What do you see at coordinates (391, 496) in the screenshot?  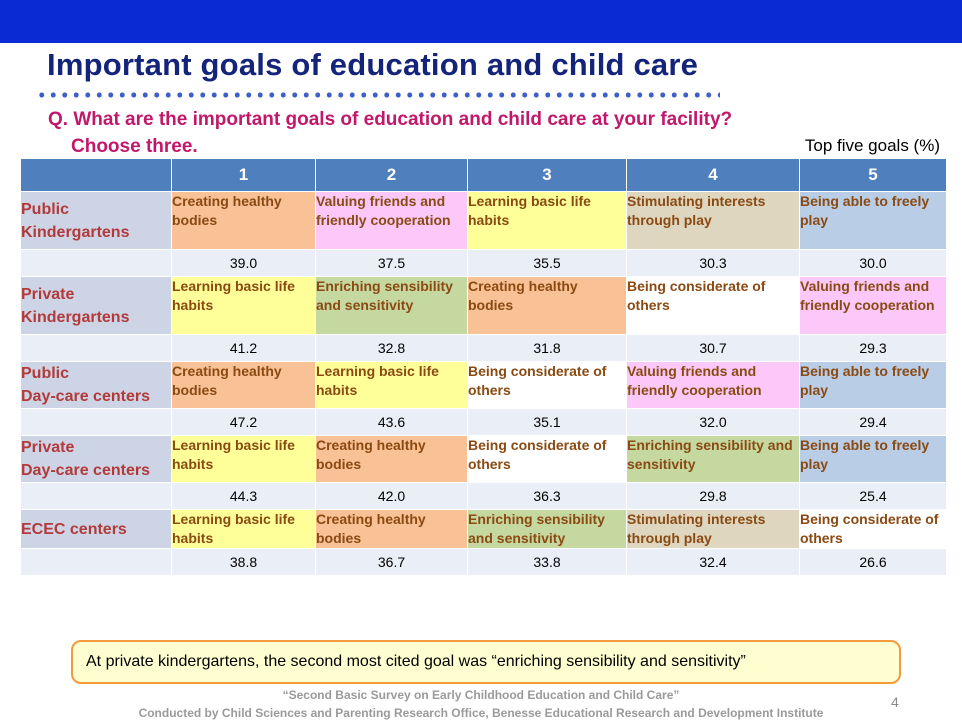 I see `value-cell: 42.0` at bounding box center [391, 496].